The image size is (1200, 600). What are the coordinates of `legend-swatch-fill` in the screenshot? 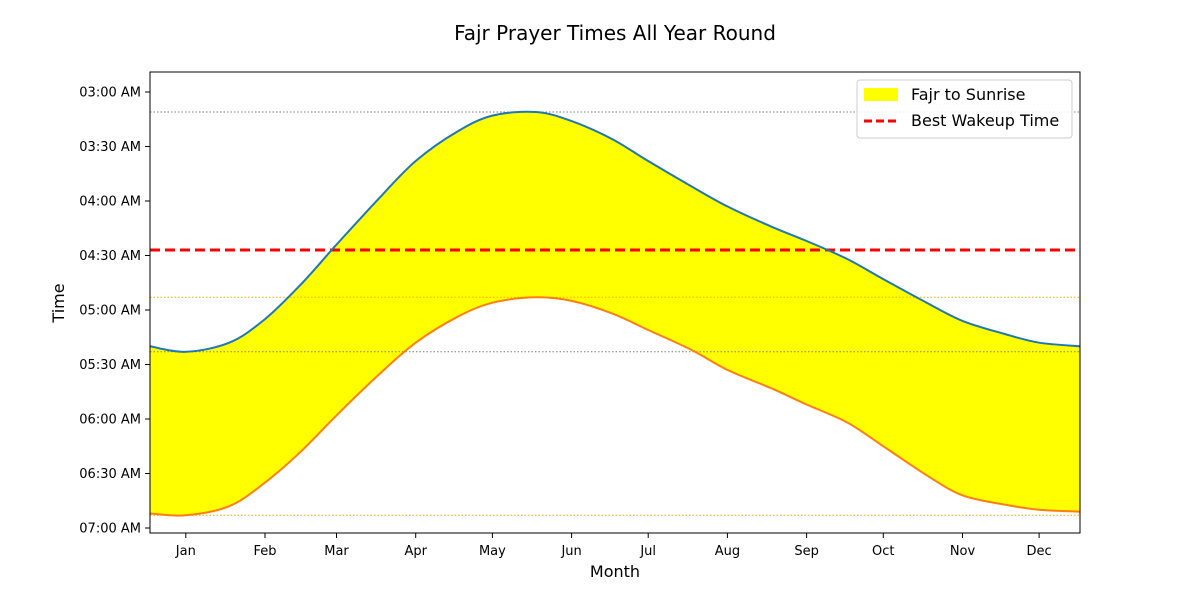 It's located at (881, 94).